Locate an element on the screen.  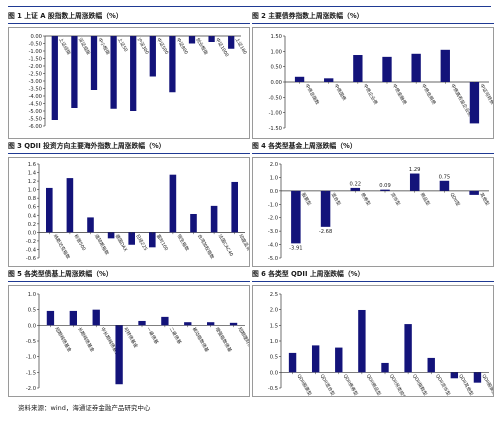
category-label: 深证成指 is located at coordinates (84, 47).